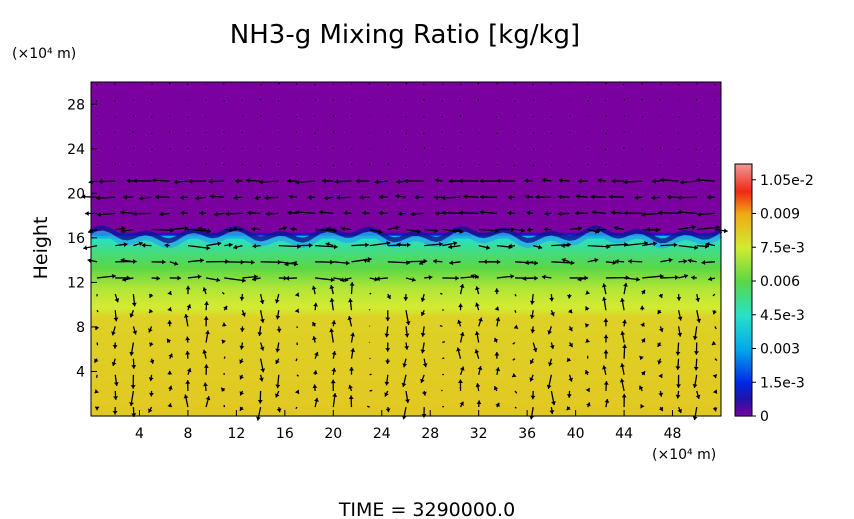 Image resolution: width=854 pixels, height=519 pixels. I want to click on x-tick-label: 44, so click(624, 434).